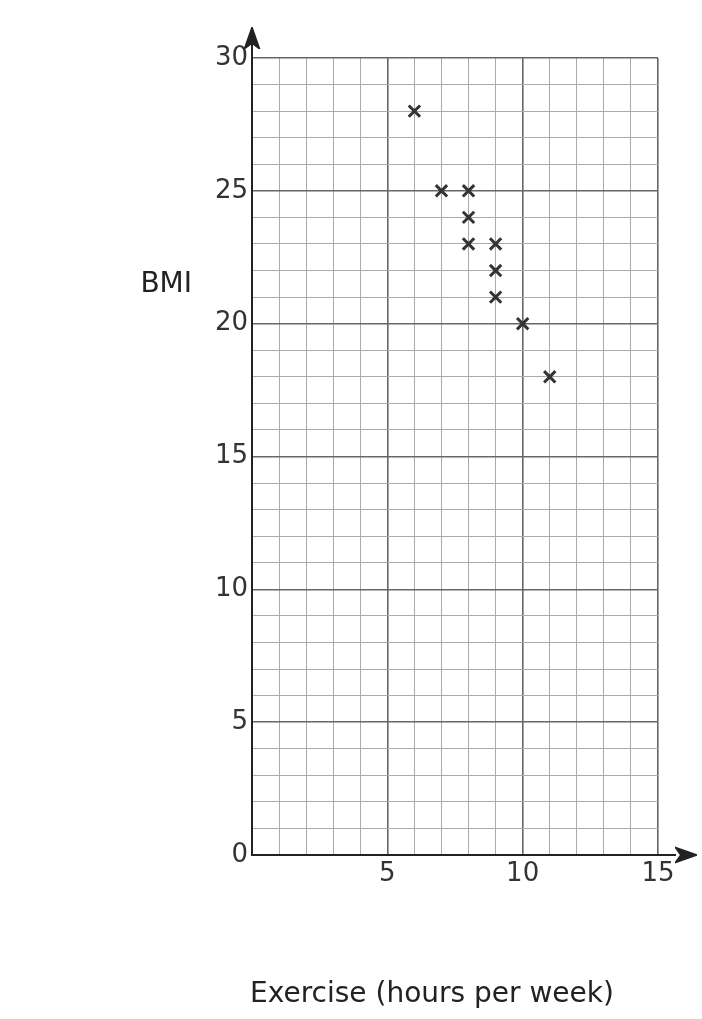  I want to click on y-tick-label: 10, so click(231, 587).